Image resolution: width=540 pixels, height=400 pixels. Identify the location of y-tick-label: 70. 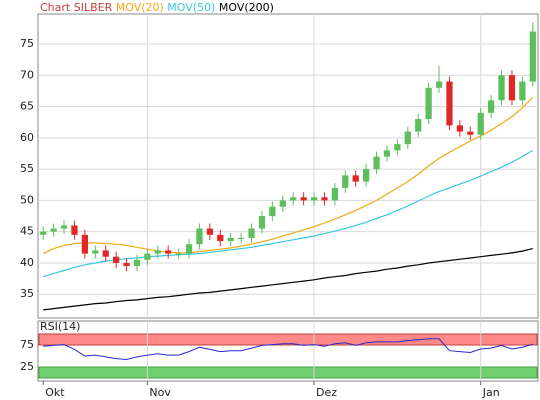
(27, 74).